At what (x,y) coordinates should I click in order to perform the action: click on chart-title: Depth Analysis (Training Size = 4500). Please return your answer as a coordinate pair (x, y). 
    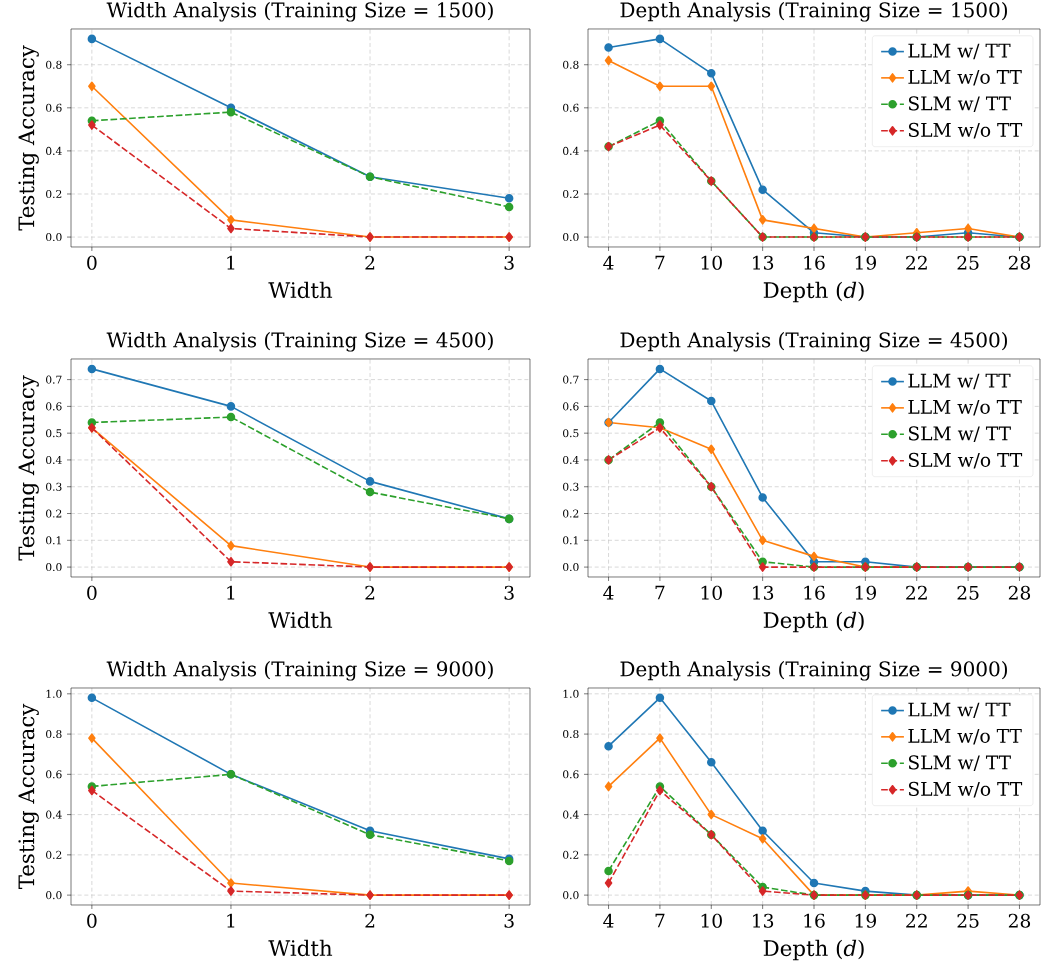
    Looking at the image, I should click on (813, 341).